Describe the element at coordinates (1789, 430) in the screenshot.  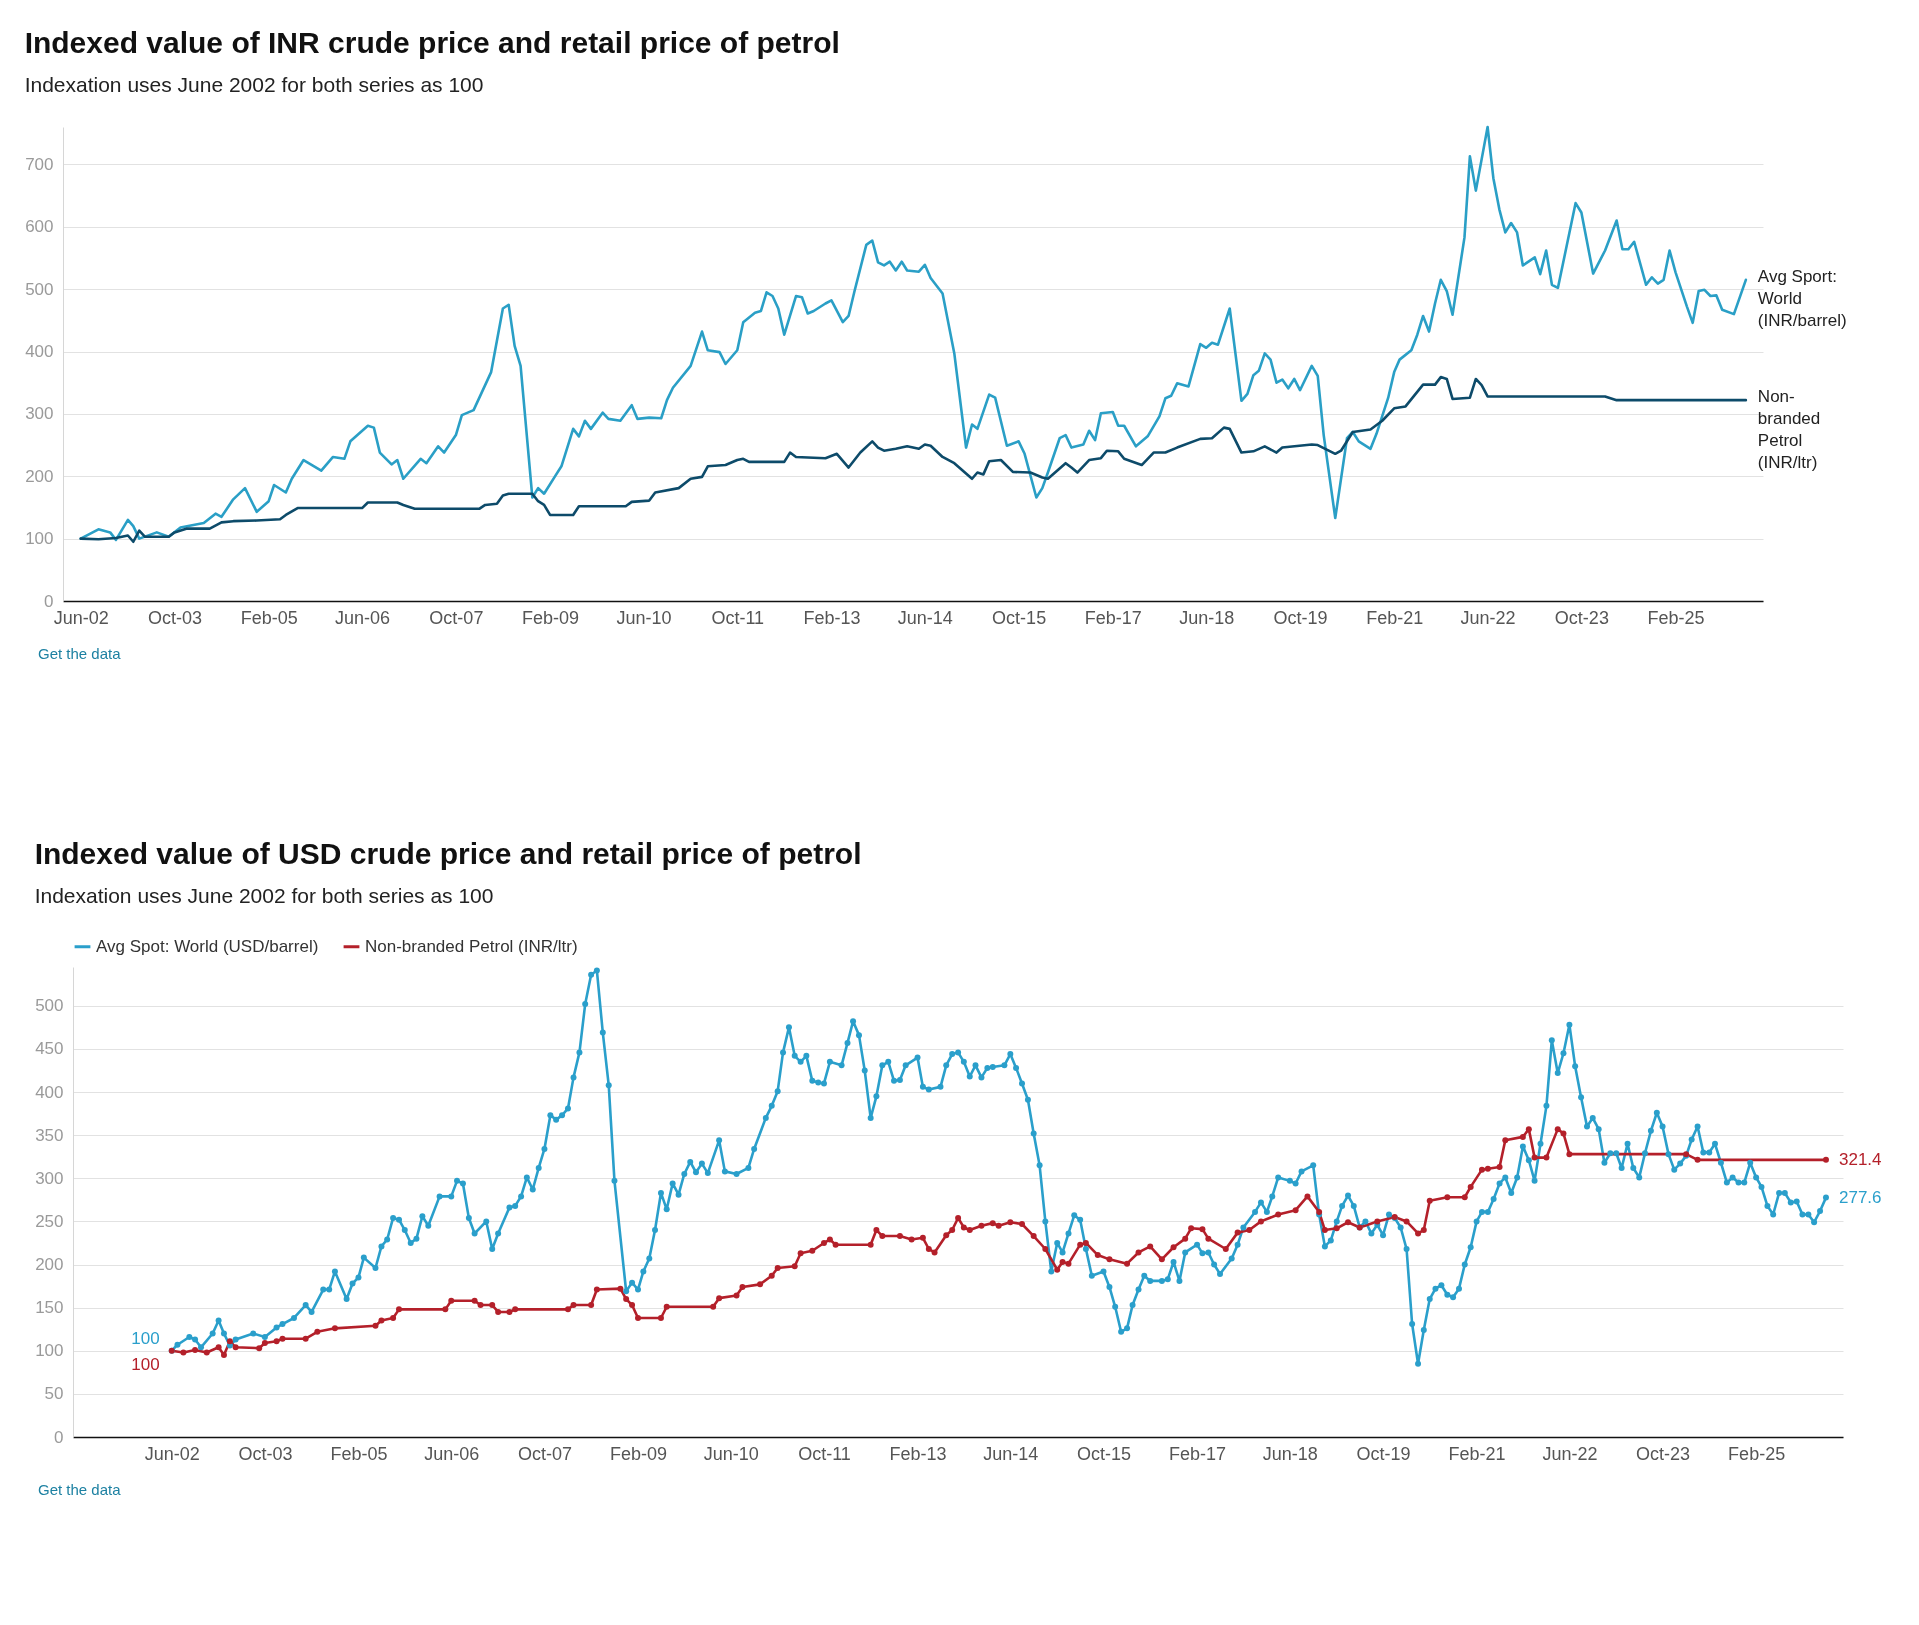
I see `series-label: Non-branded Petrol (INR/ltr)` at that location.